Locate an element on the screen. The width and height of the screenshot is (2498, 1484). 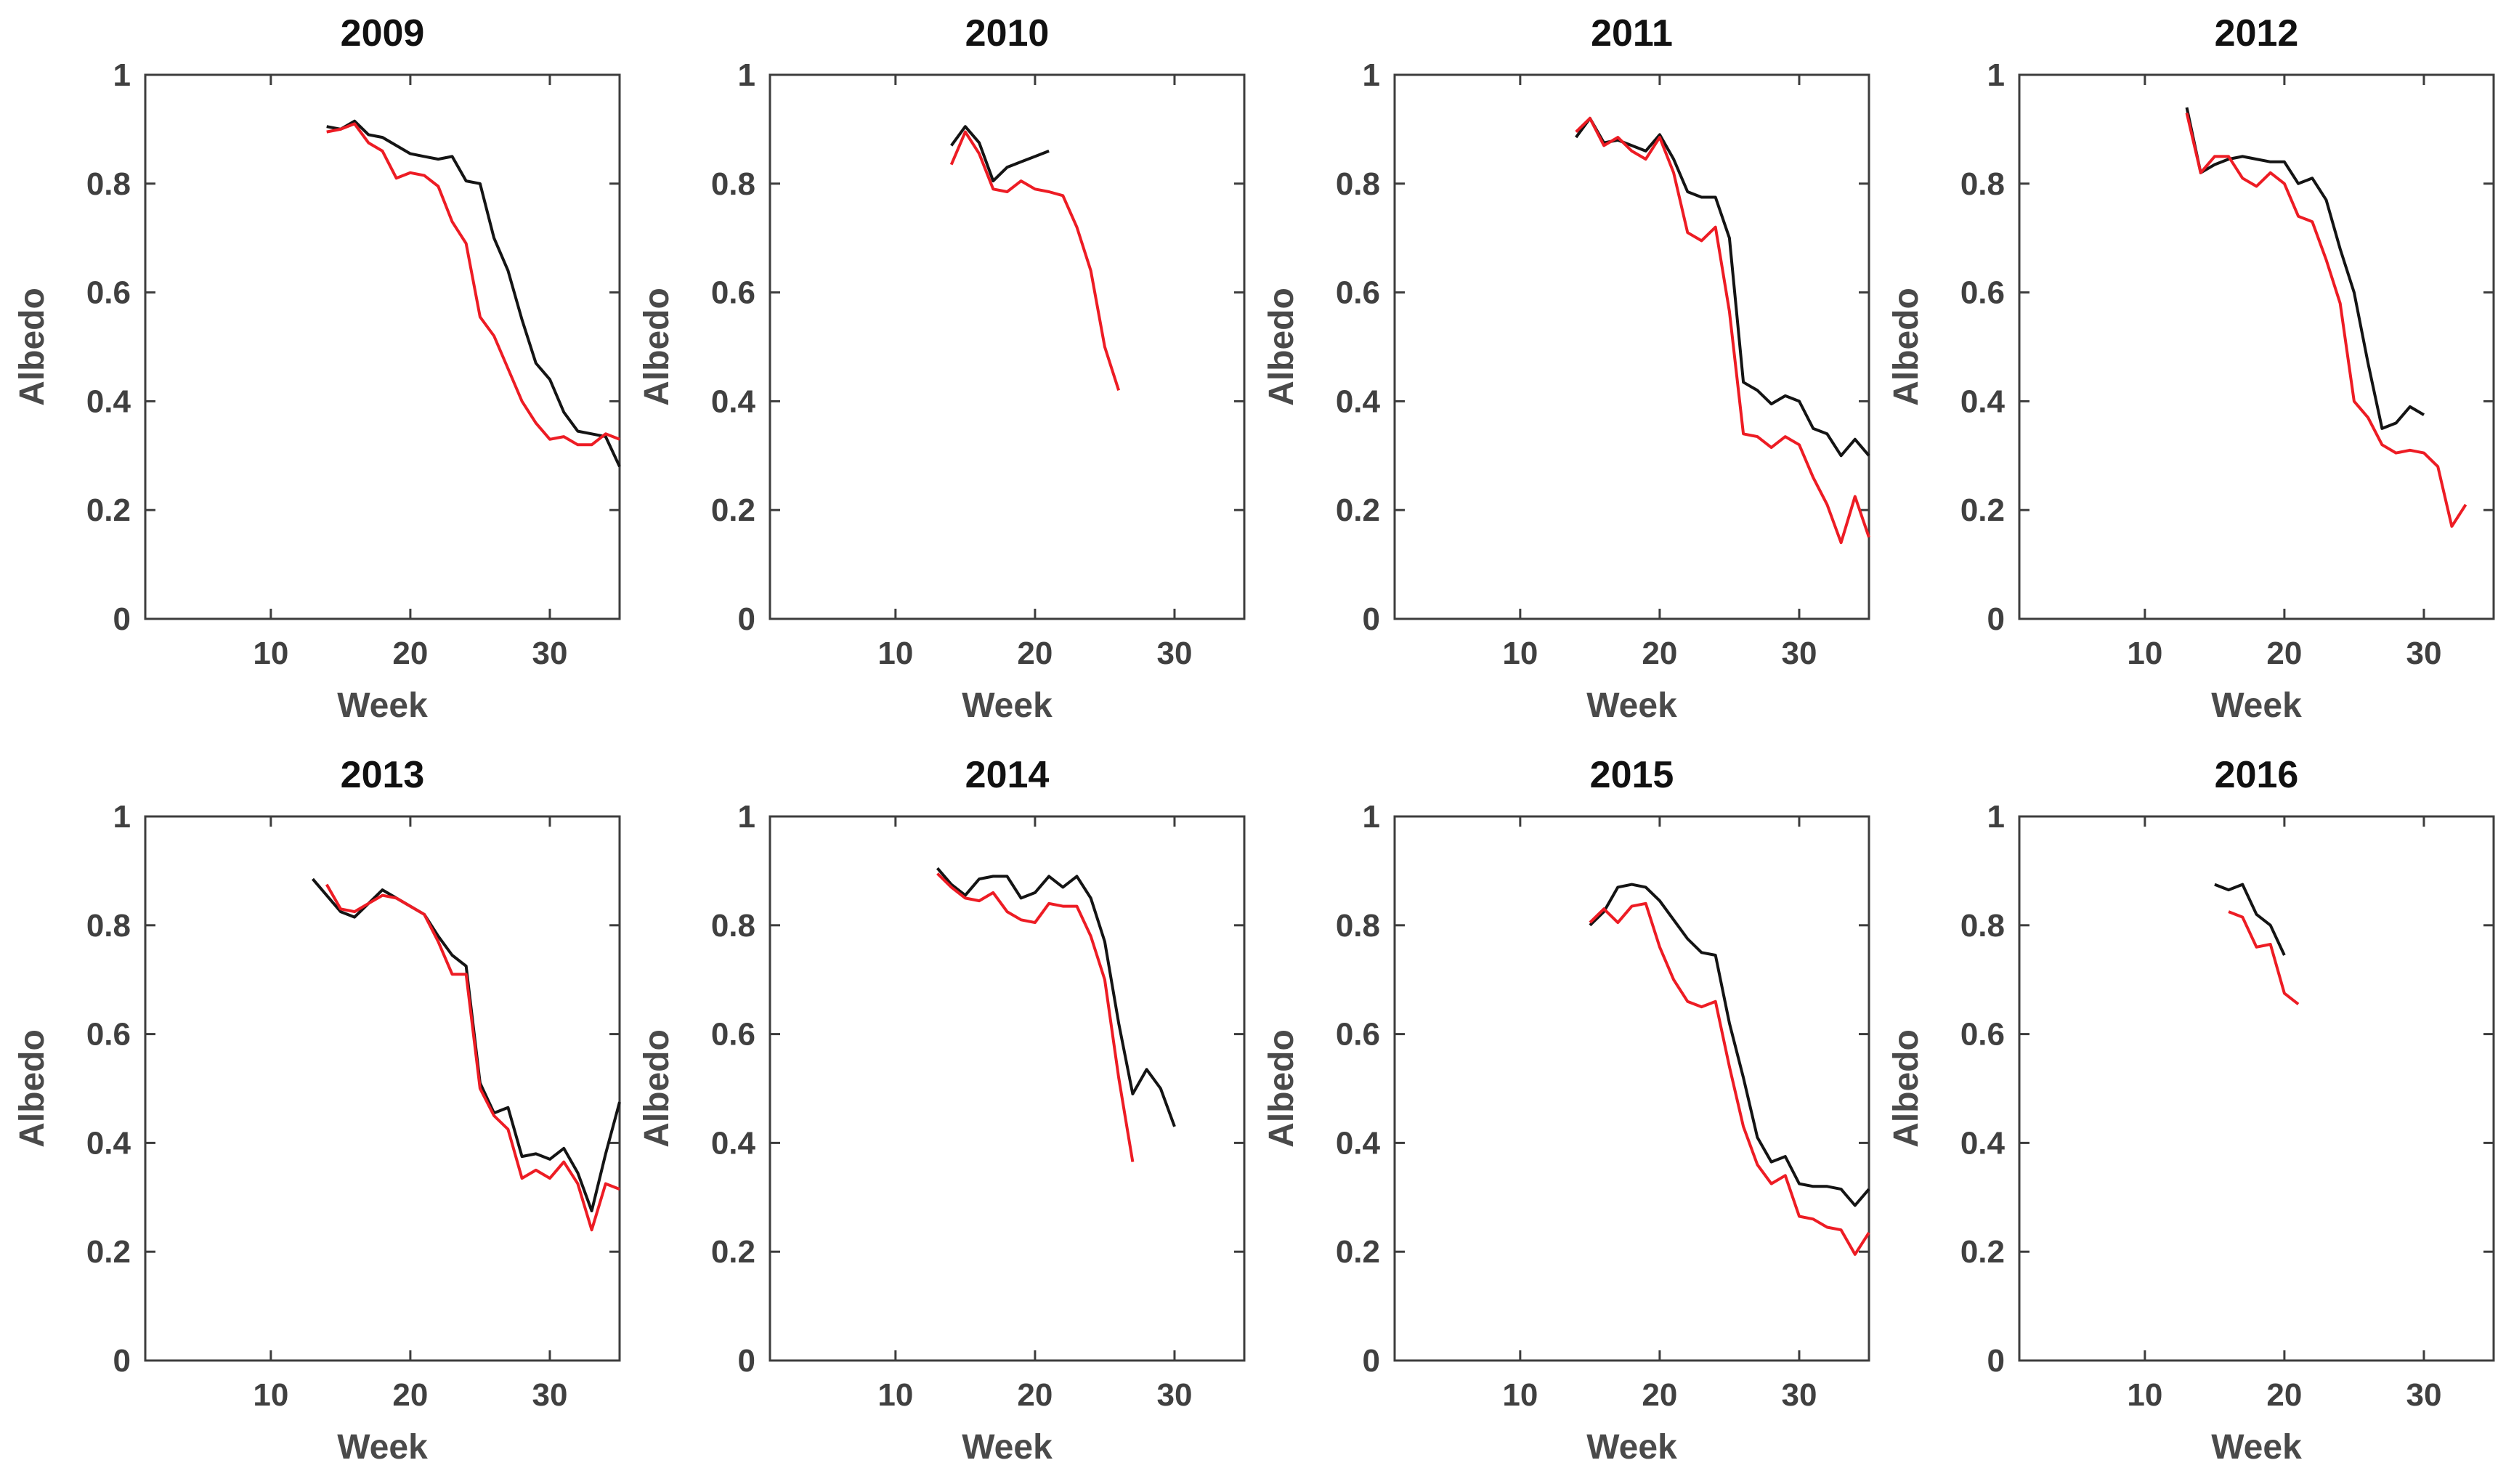
chart-title: 2013 is located at coordinates (383, 775).